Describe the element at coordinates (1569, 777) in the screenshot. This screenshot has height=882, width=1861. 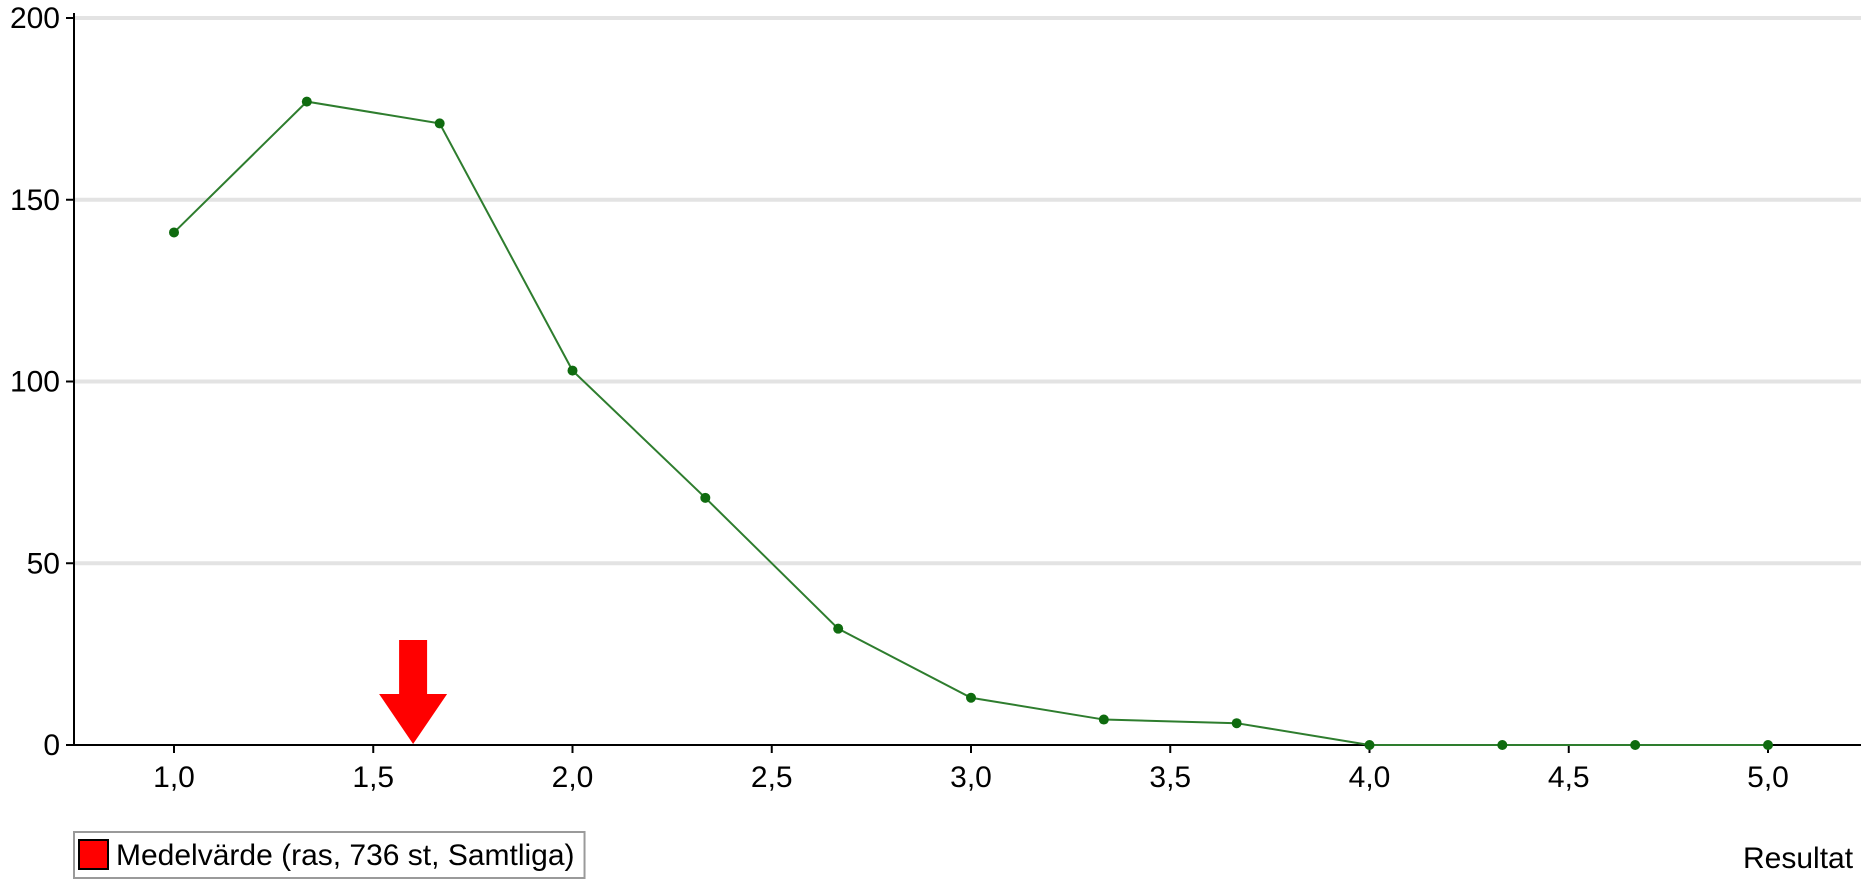
I see `x-tick-label: 4,5` at that location.